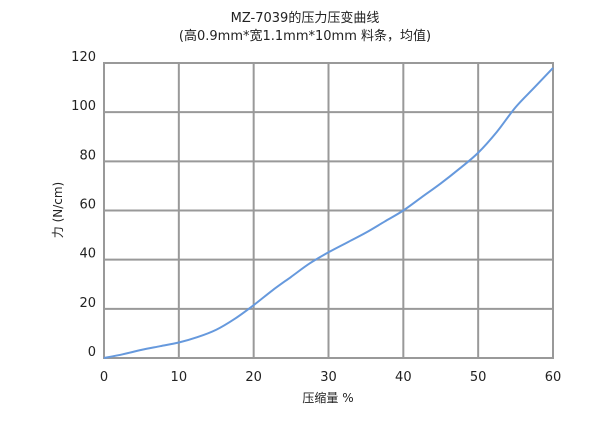 The image size is (594, 426). What do you see at coordinates (179, 377) in the screenshot?
I see `x-tick-label: 10` at bounding box center [179, 377].